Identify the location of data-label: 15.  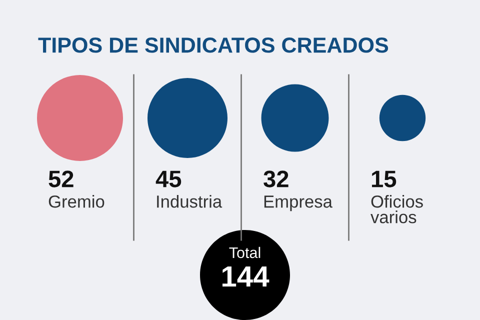
(384, 179).